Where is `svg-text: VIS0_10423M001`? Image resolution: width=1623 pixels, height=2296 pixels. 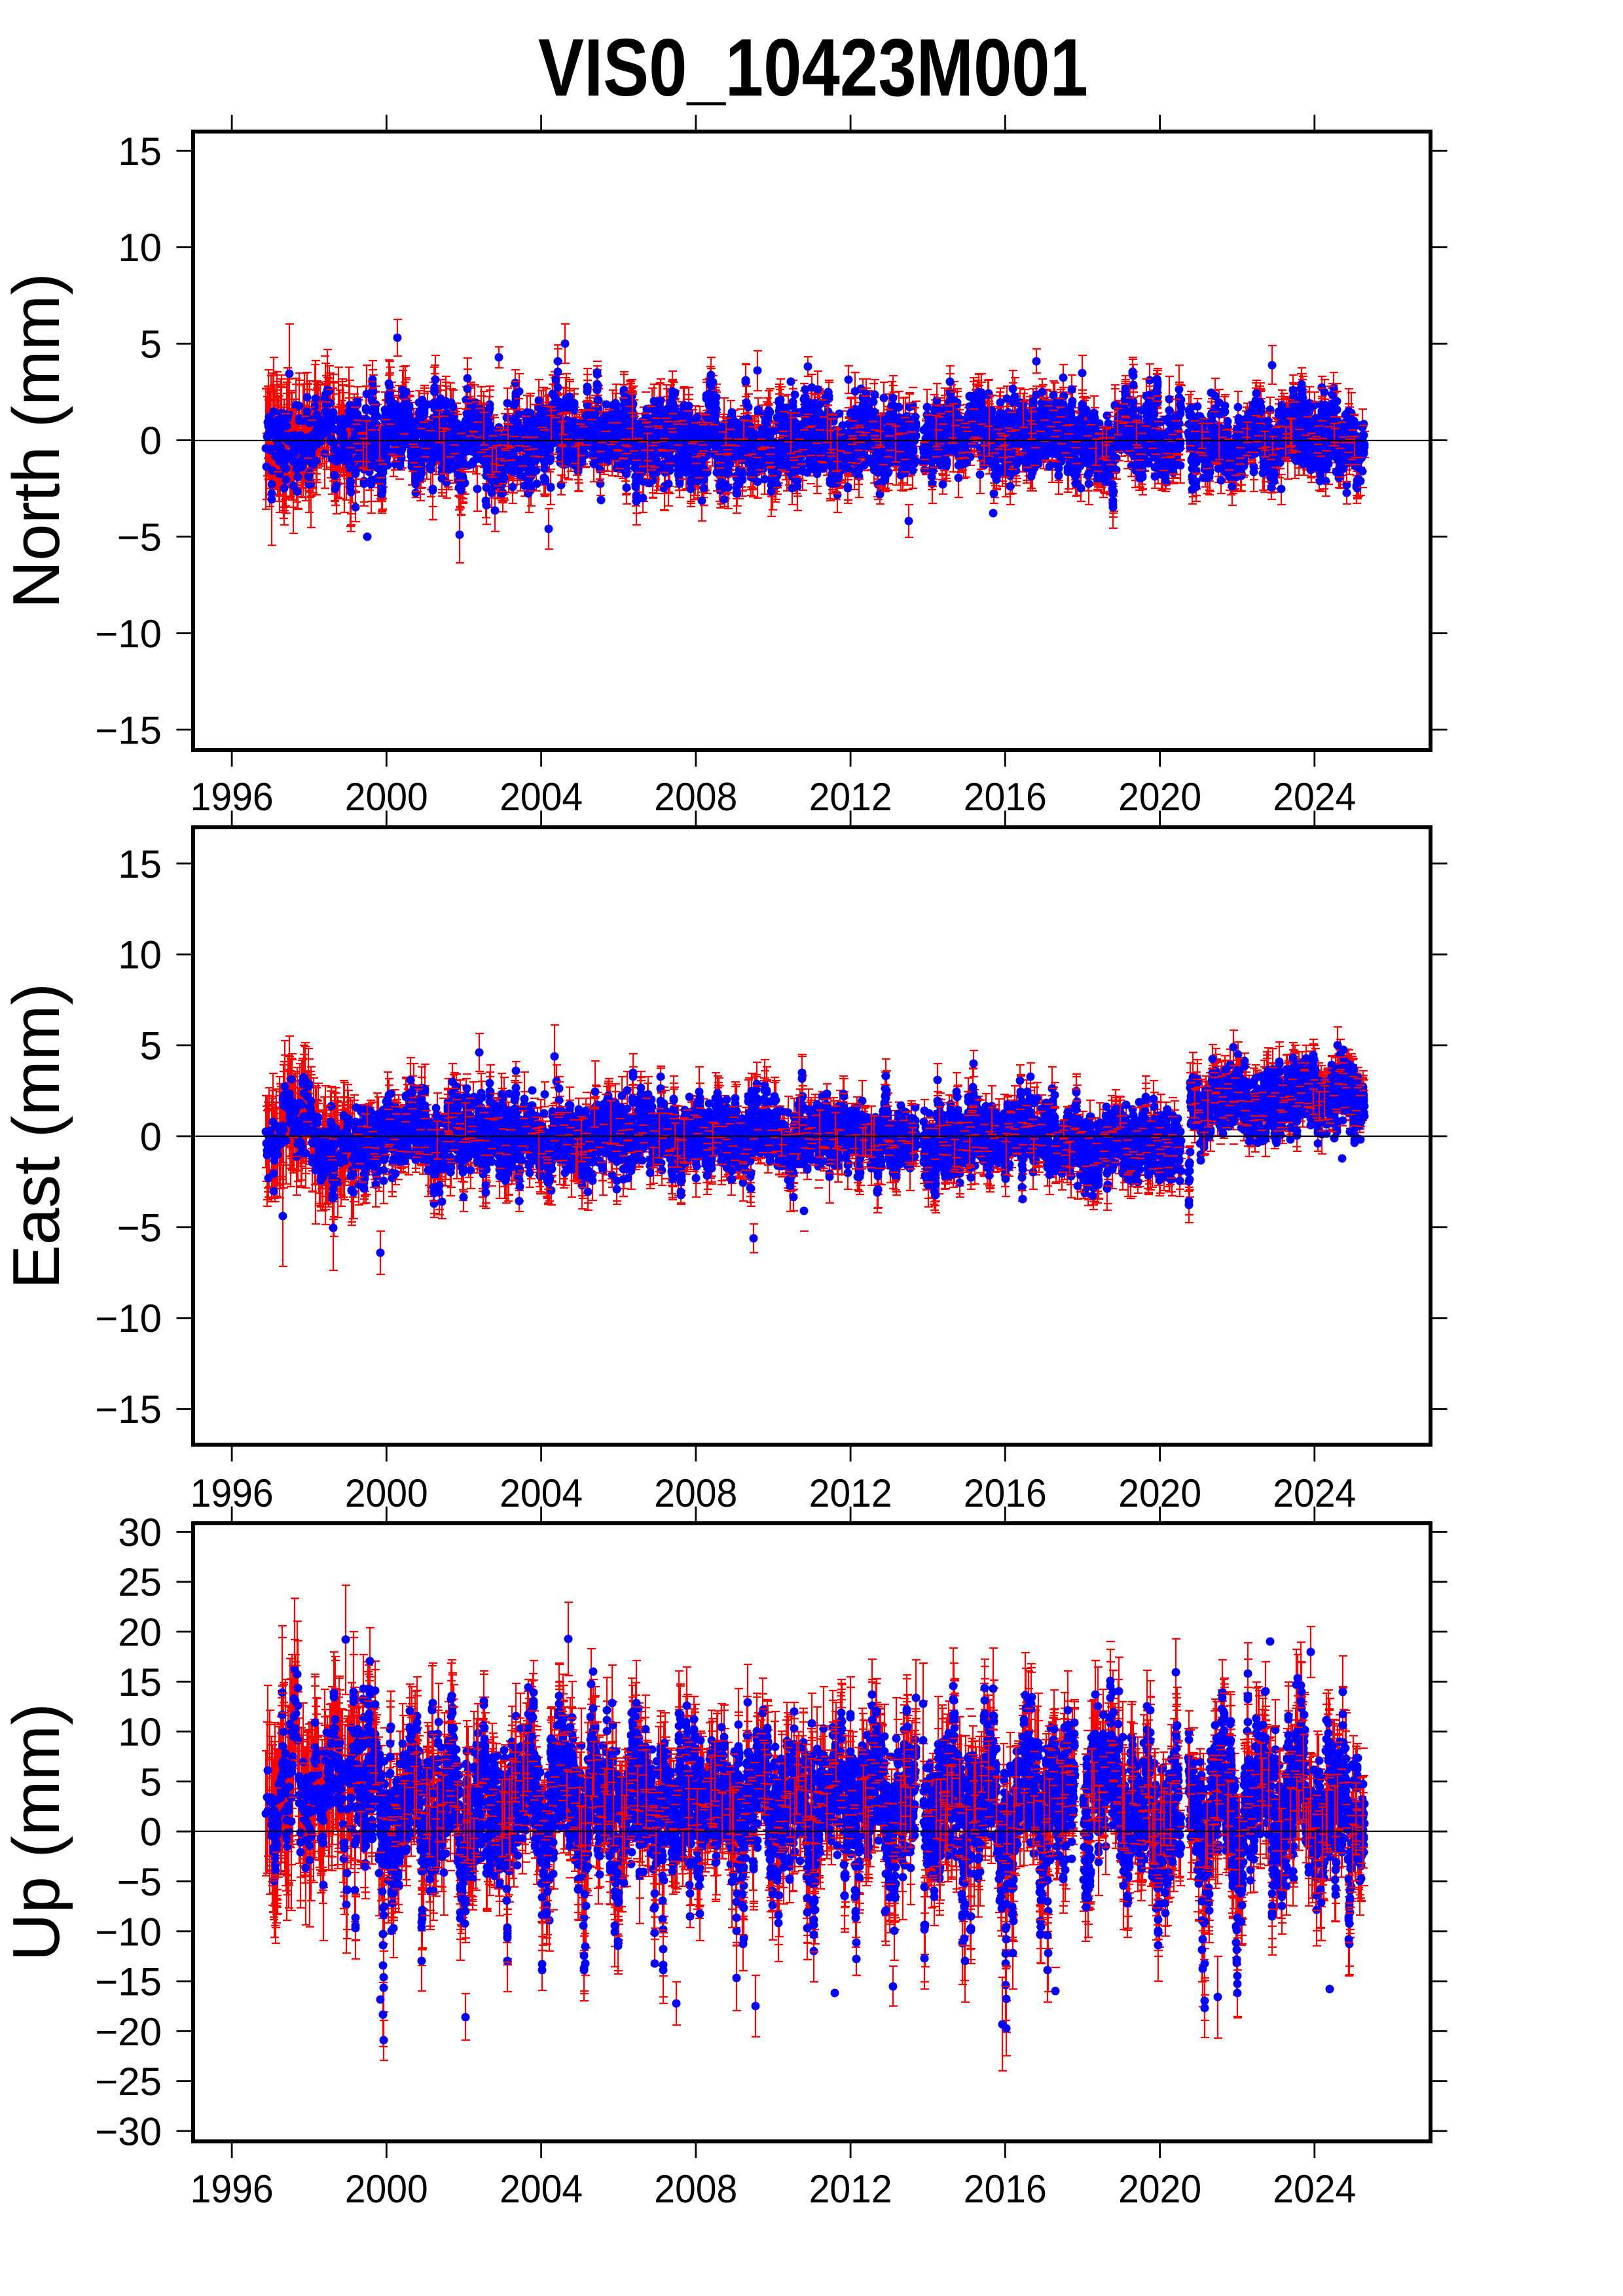
svg-text: VIS0_10423M001 is located at coordinates (813, 67).